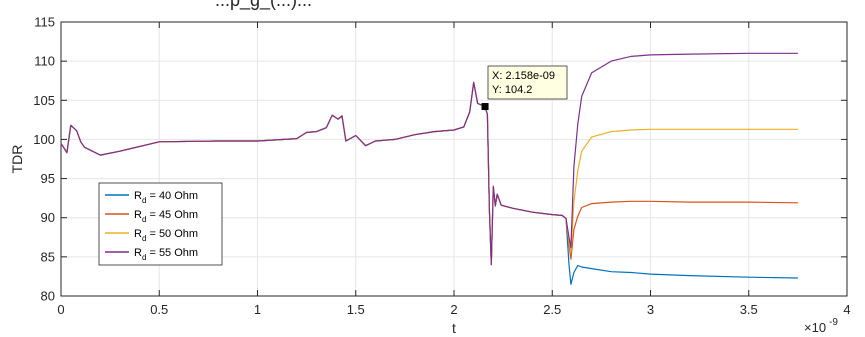 Image resolution: width=865 pixels, height=337 pixels. I want to click on y-axis-label: TDR, so click(17, 159).